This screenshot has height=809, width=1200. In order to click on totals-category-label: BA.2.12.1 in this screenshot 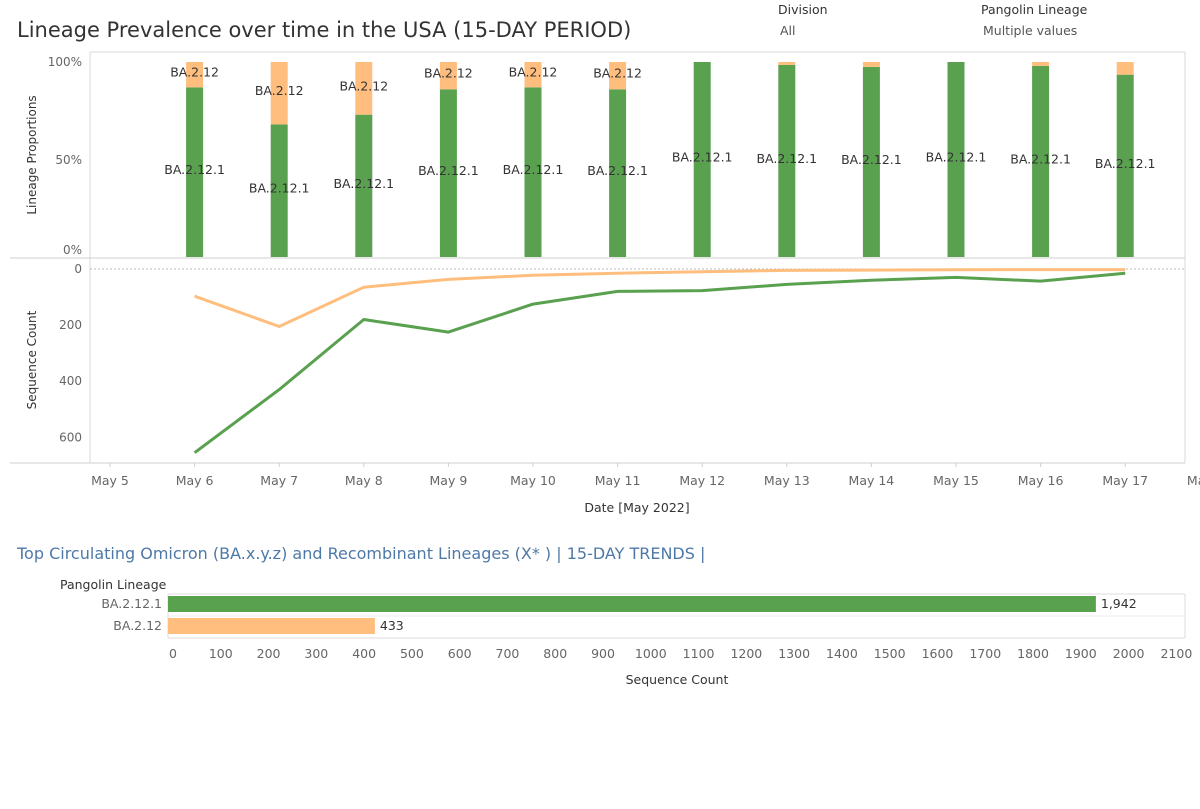, I will do `click(131, 603)`.